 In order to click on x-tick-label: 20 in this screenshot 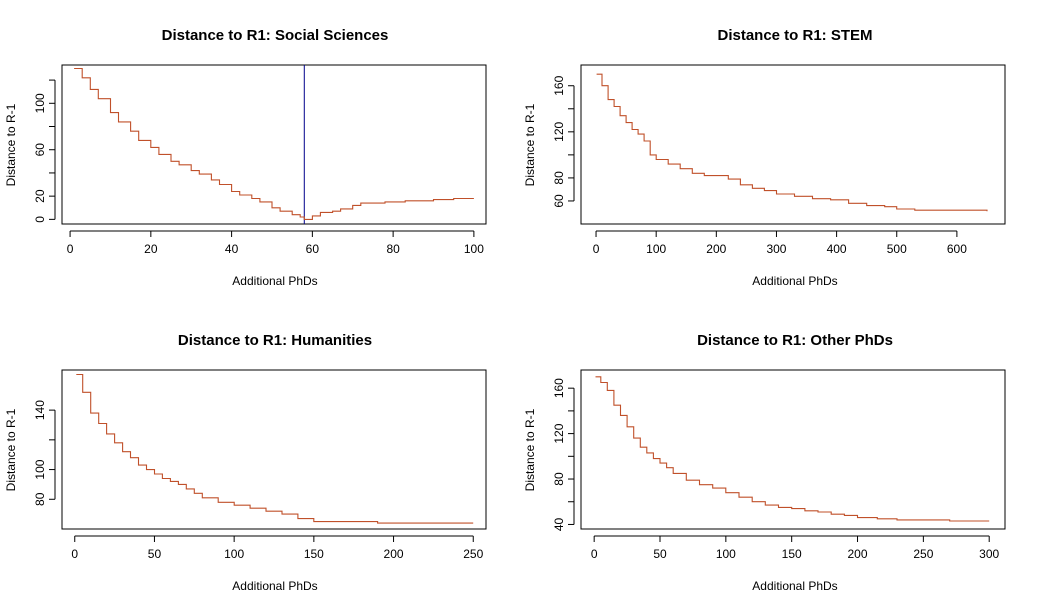, I will do `click(151, 249)`.